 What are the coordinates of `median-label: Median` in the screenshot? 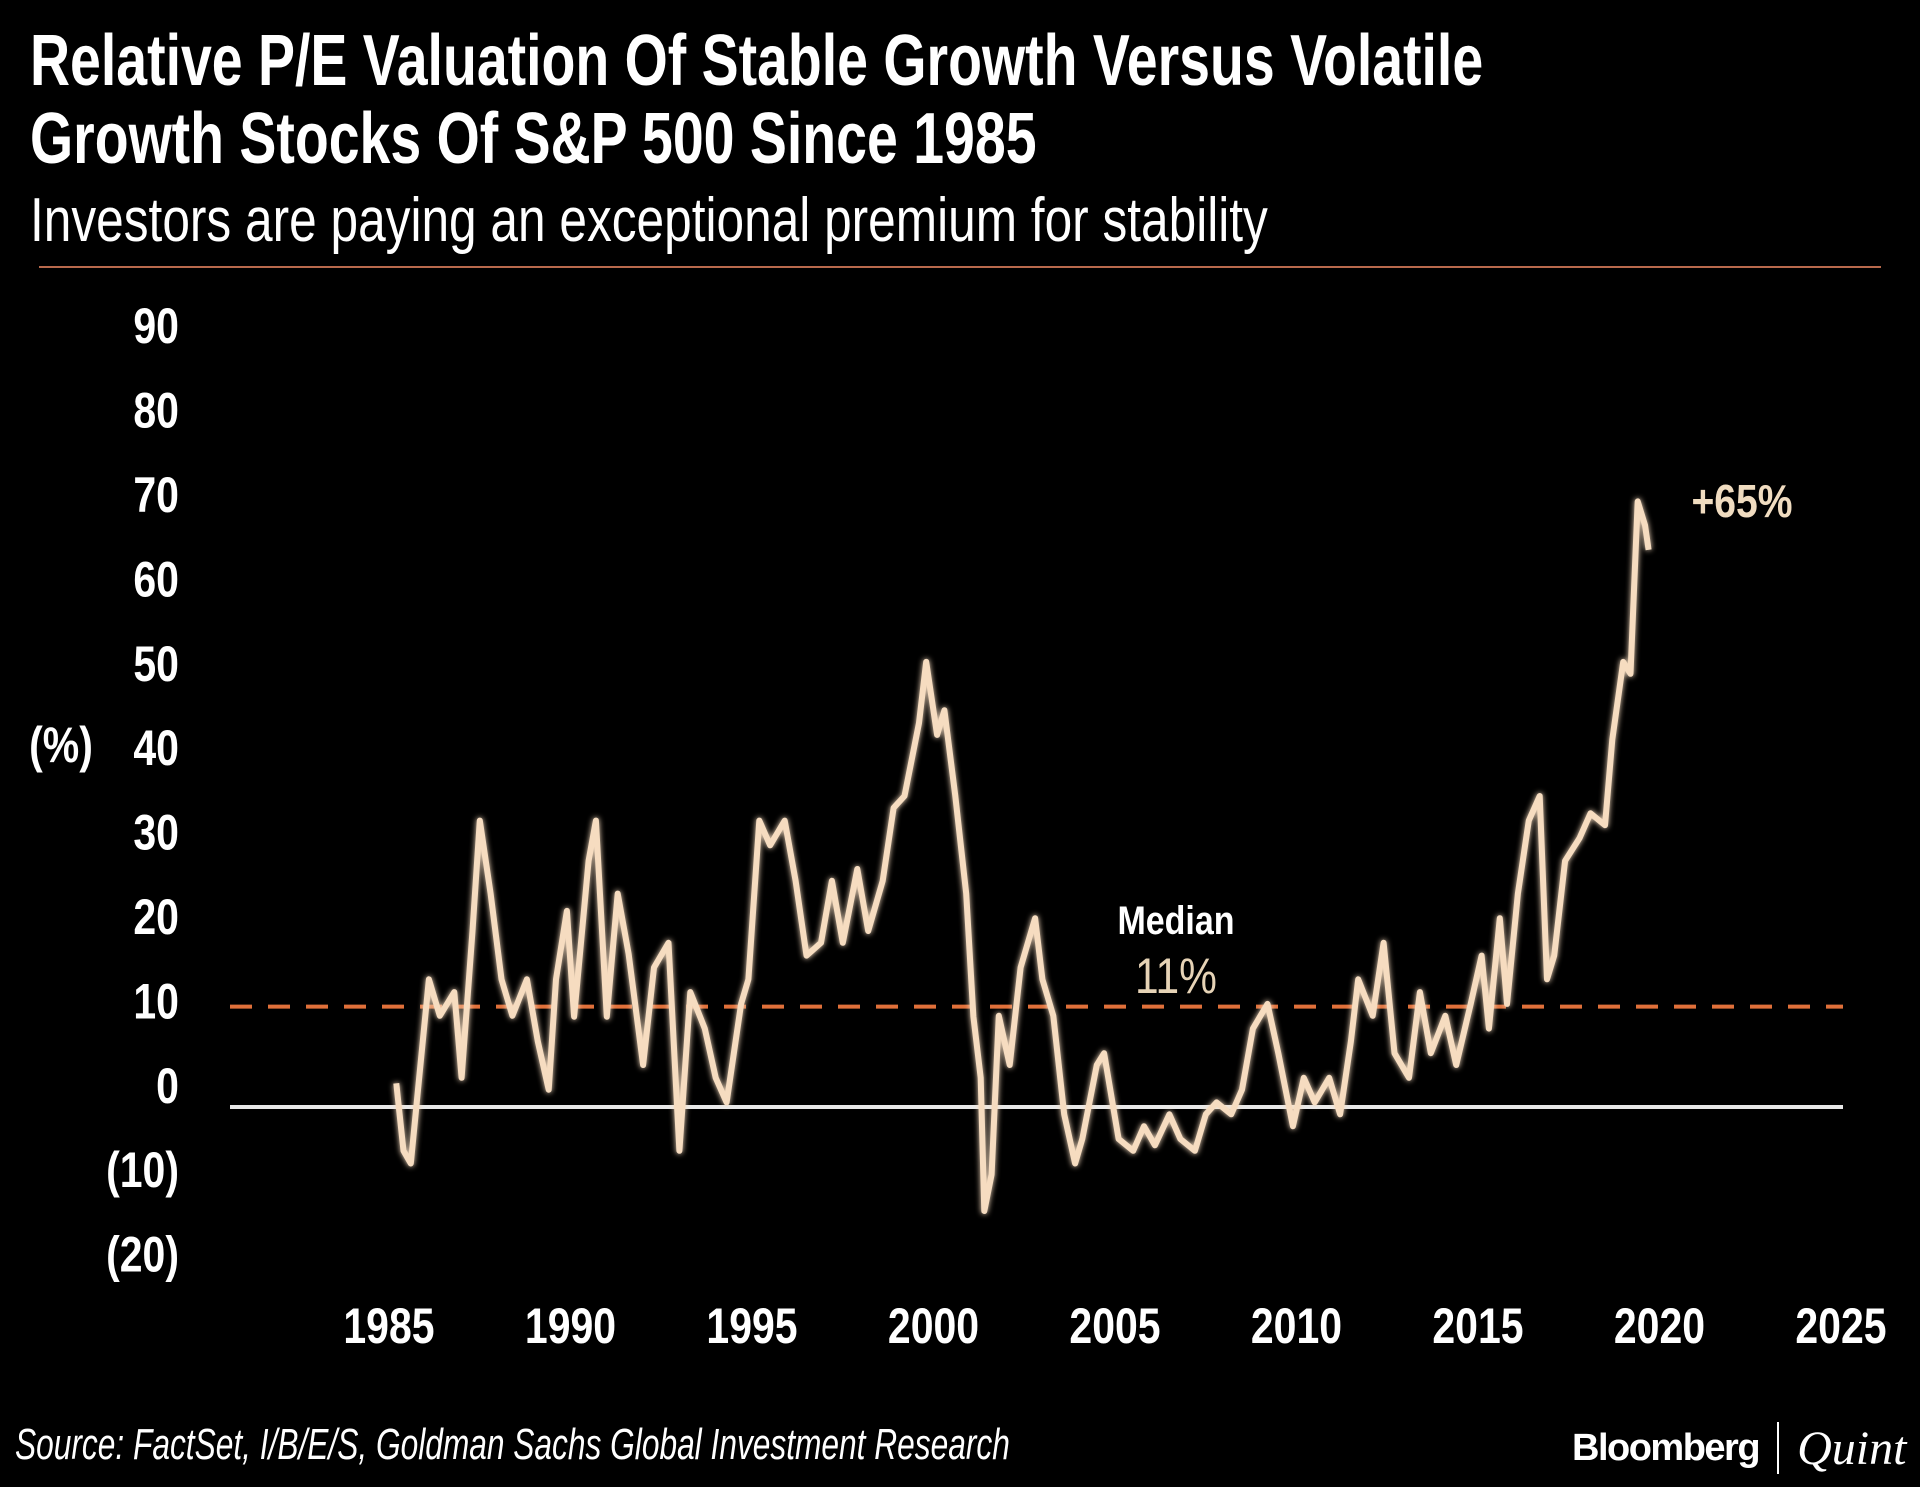 It's located at (1175, 919).